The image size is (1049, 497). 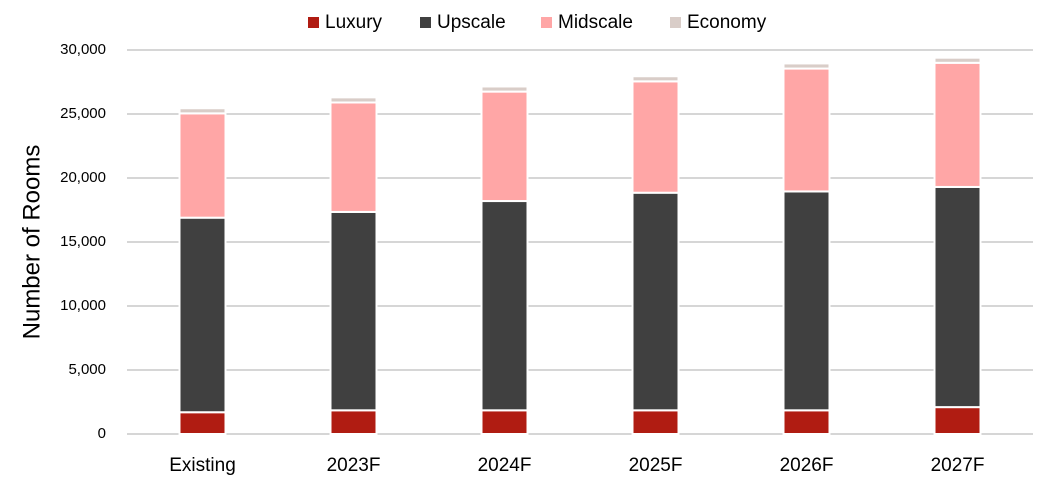 I want to click on y-tick-label: 10,000, so click(x=83, y=305).